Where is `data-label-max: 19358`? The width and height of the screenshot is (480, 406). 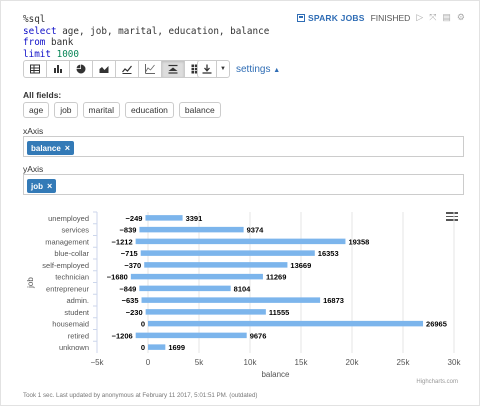
data-label-max: 19358 is located at coordinates (358, 241).